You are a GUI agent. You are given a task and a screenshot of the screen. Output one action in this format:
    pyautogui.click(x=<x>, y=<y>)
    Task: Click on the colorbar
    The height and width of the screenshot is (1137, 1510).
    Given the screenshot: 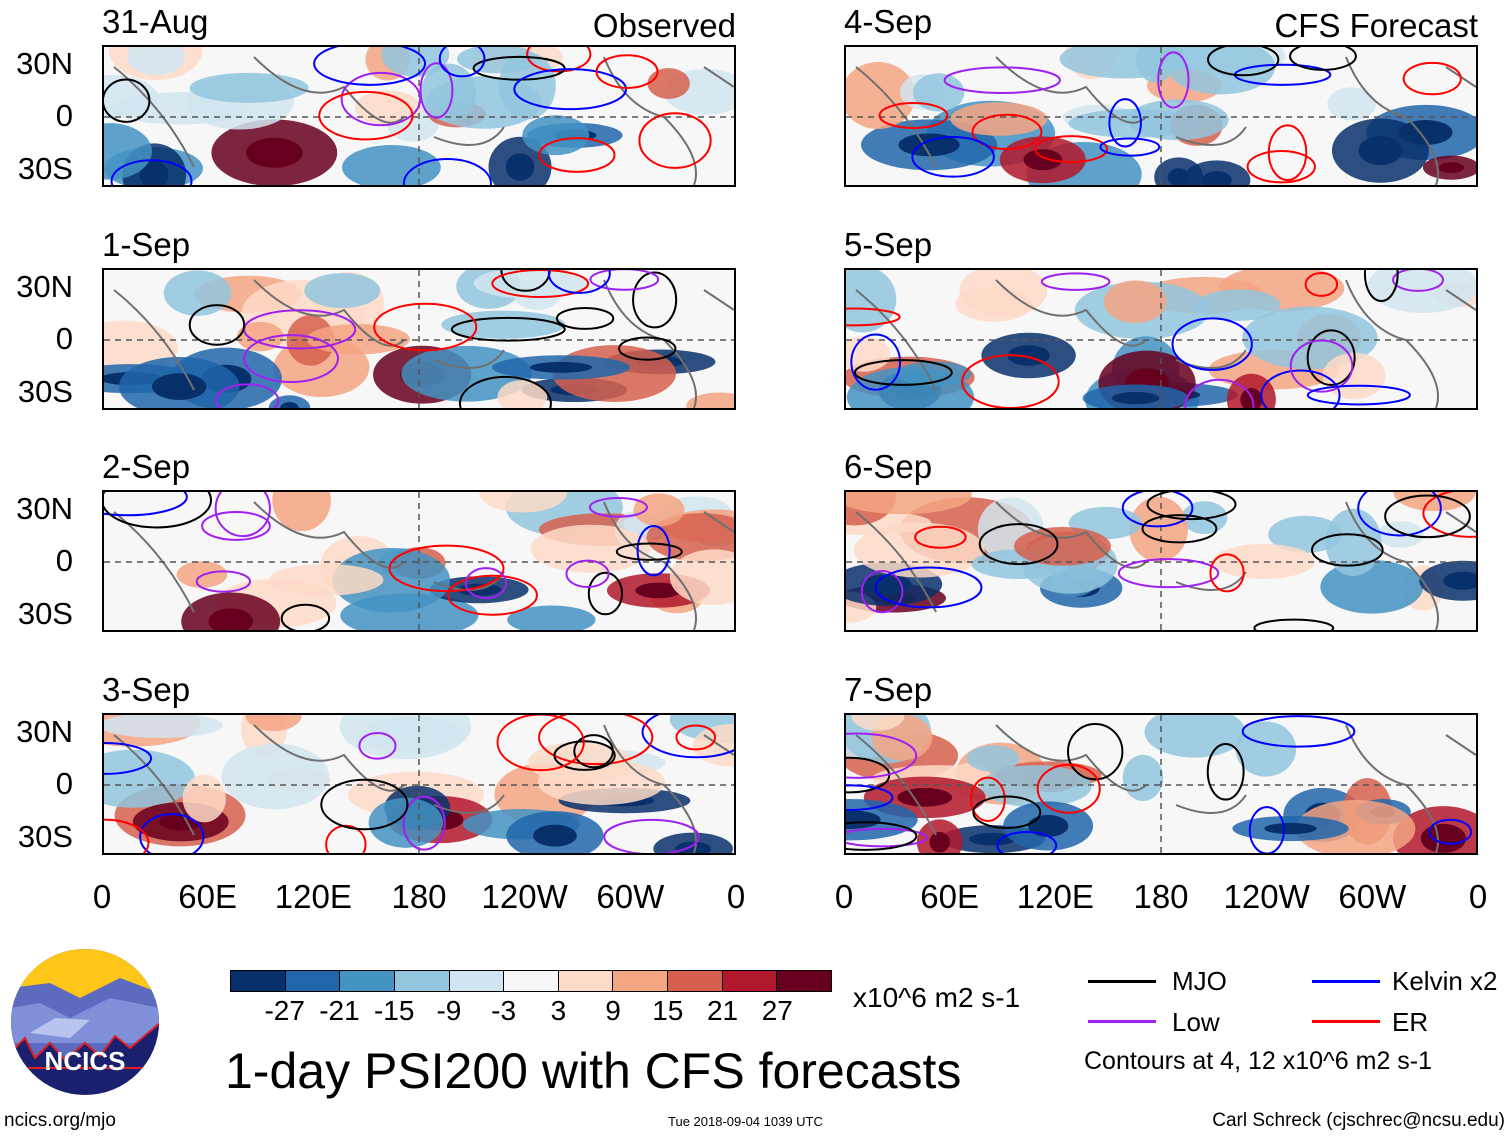 What is the action you would take?
    pyautogui.click(x=531, y=981)
    